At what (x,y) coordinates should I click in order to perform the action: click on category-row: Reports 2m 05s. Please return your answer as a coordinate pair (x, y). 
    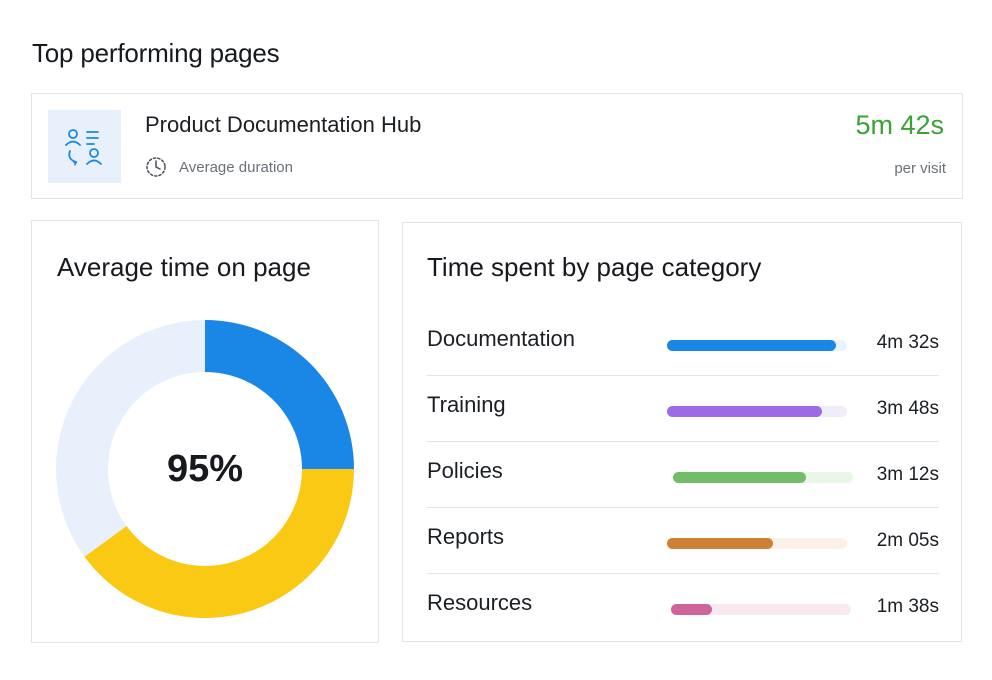
    Looking at the image, I should click on (683, 541).